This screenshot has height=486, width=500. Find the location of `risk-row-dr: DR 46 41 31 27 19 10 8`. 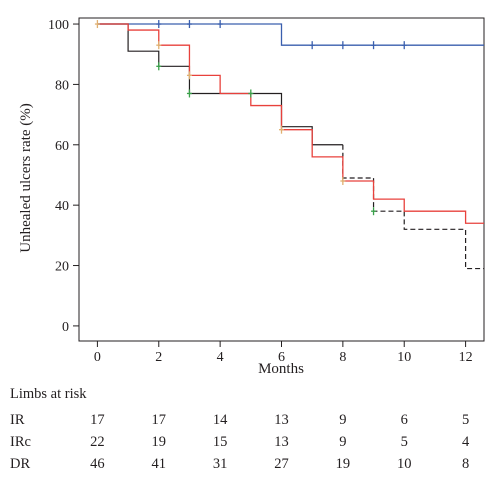

risk-row-dr: DR 46 41 31 27 19 10 8 is located at coordinates (250, 467).